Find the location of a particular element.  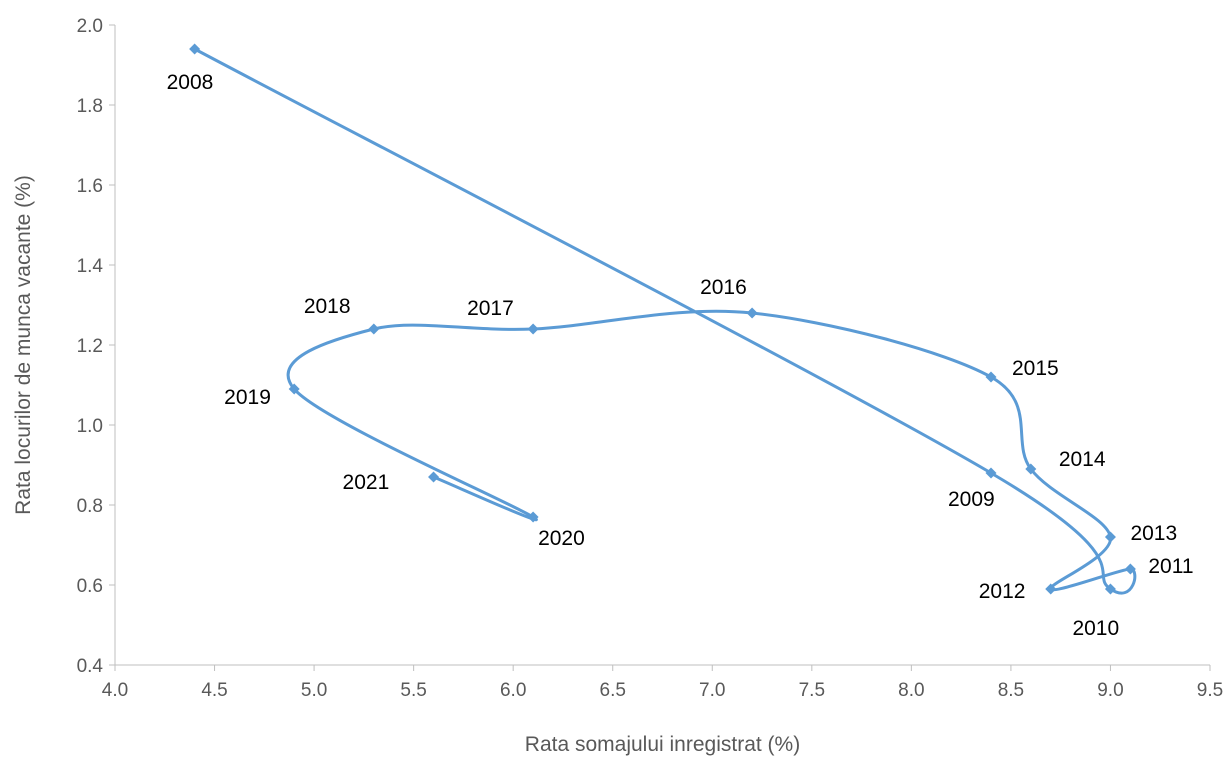

point-label: 2011 is located at coordinates (1170, 566).